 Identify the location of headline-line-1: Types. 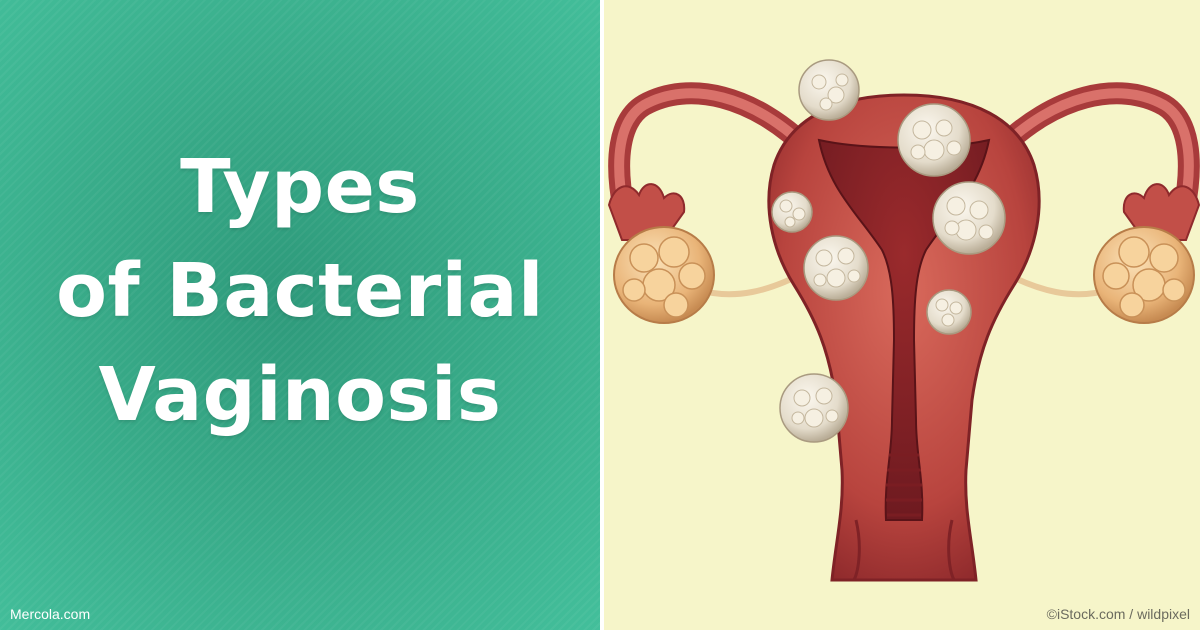
(300, 187).